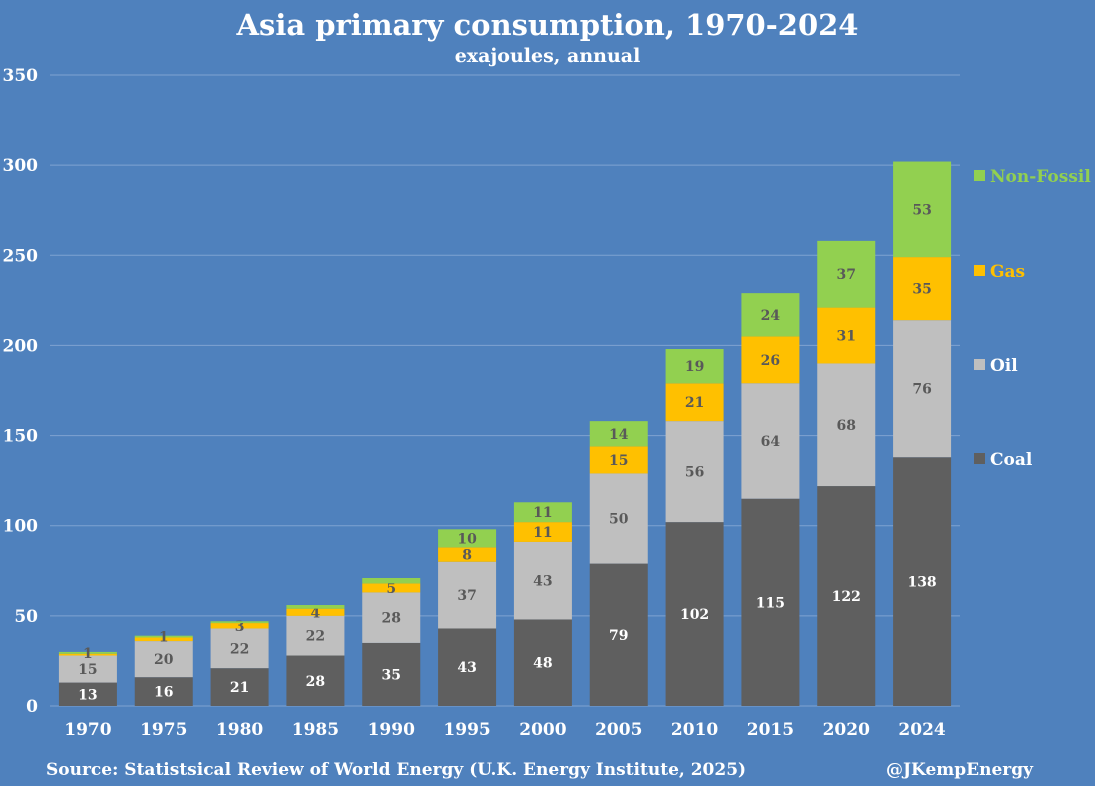 The image size is (1095, 786). Describe the element at coordinates (21, 166) in the screenshot. I see `y-tick-label: 300` at that location.